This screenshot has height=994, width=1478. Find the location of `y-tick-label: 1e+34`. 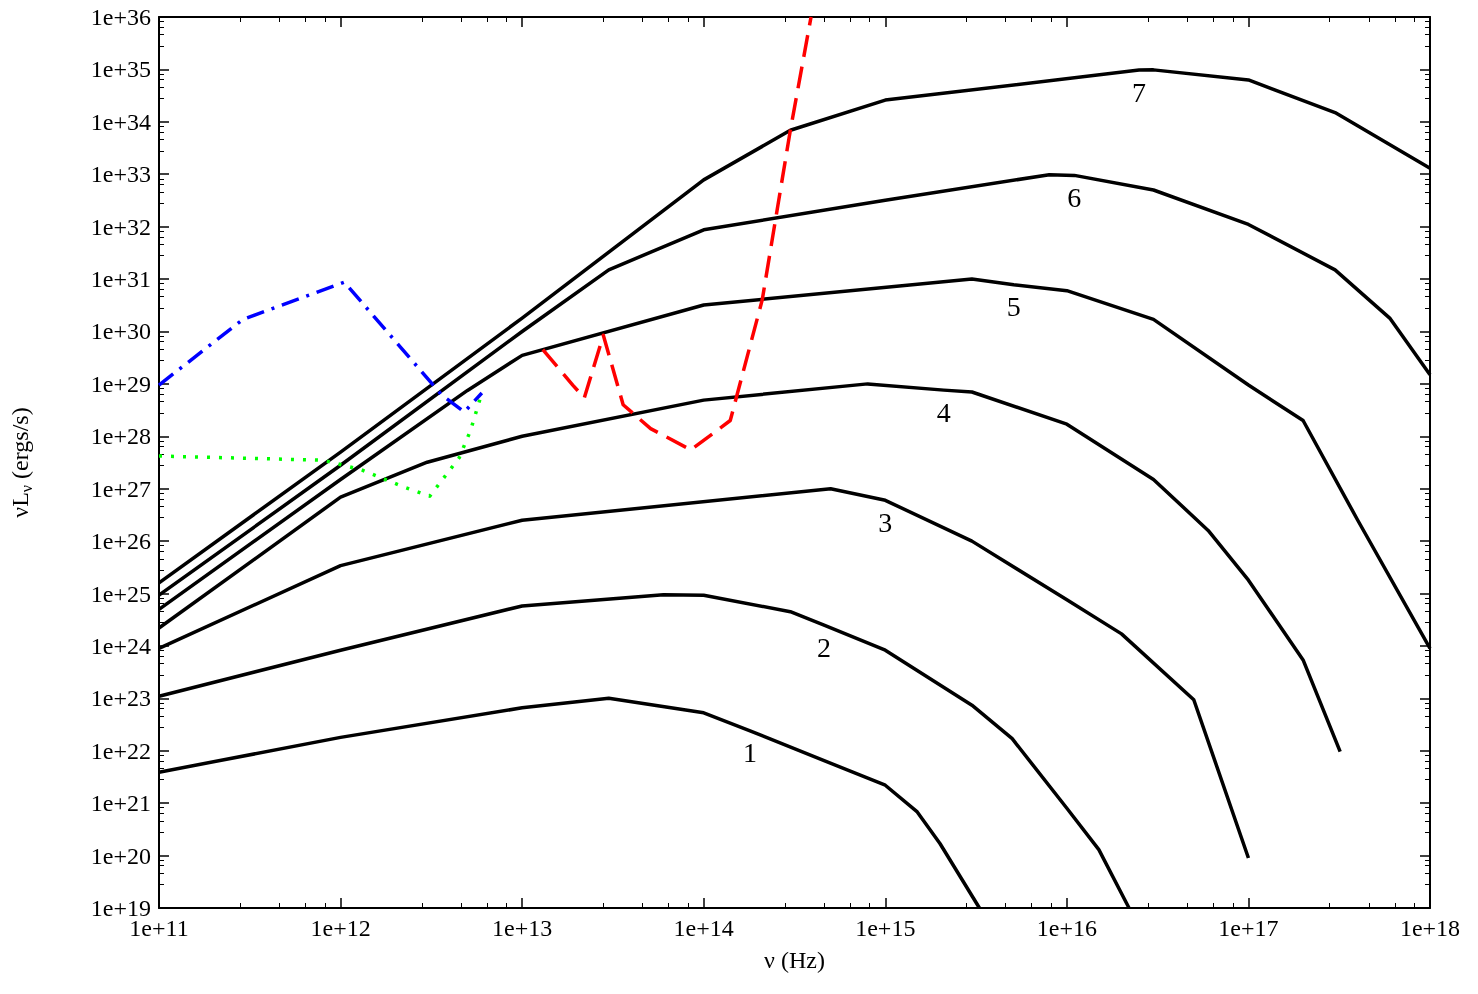

y-tick-label: 1e+34 is located at coordinates (120, 121).